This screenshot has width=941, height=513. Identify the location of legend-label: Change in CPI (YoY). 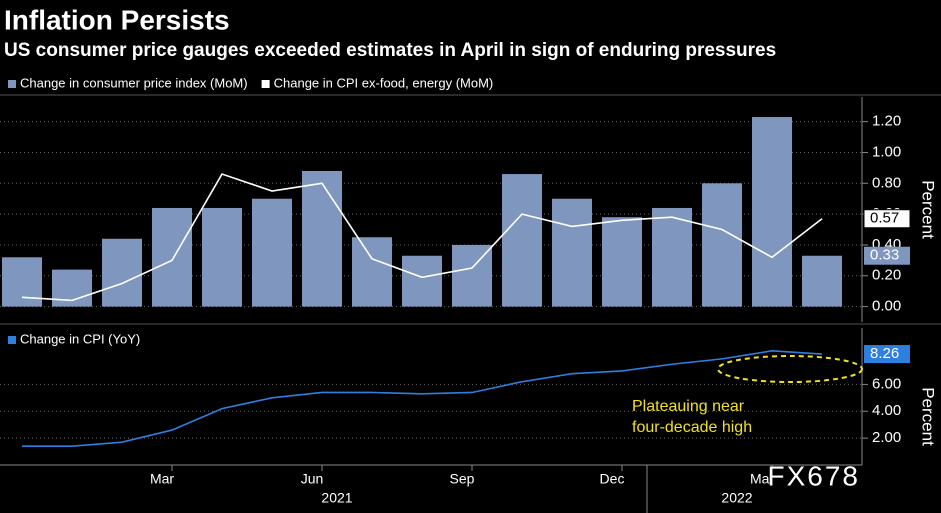
(80, 338).